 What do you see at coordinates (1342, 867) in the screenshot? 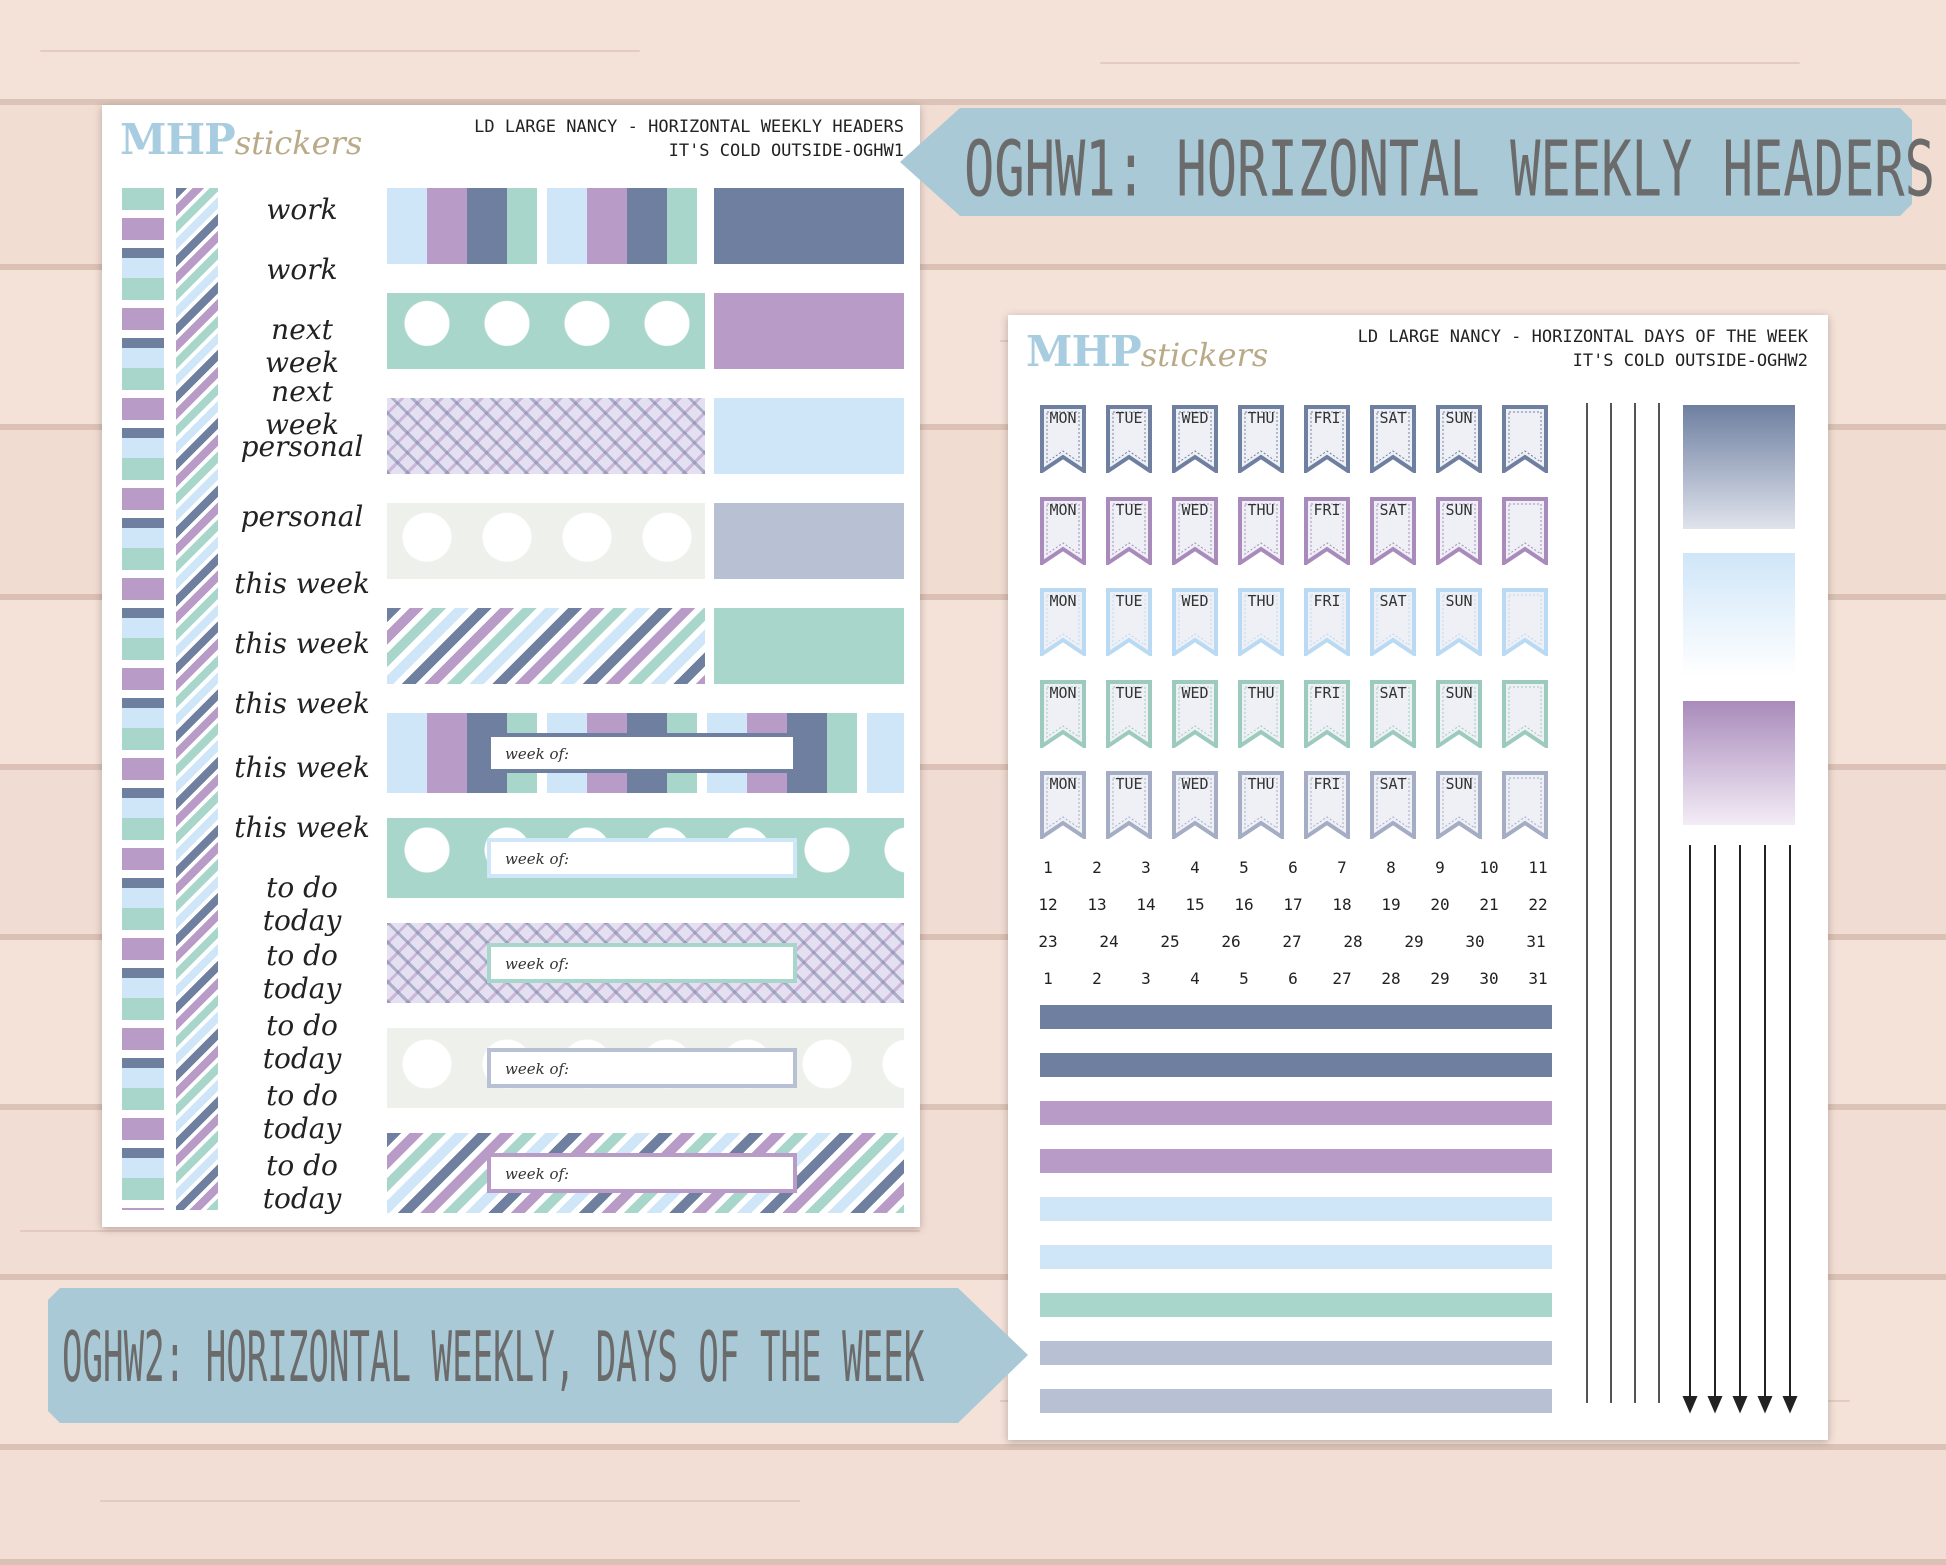
I see `date-number: 7` at bounding box center [1342, 867].